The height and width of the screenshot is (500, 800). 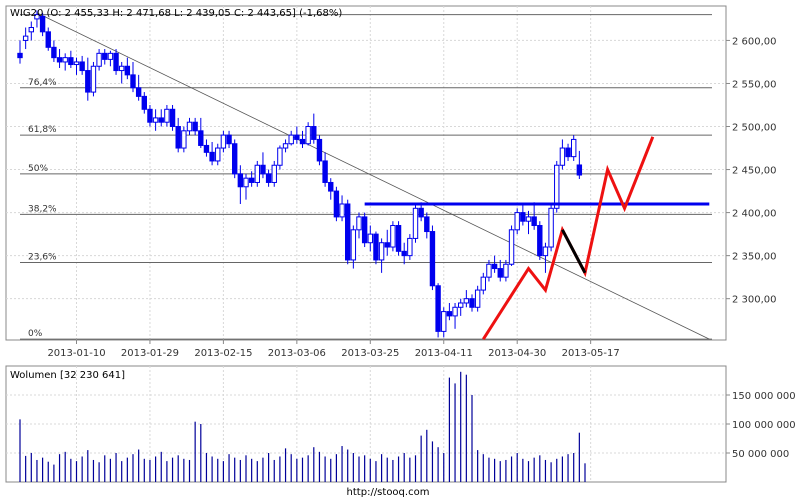 I want to click on price-x-tick-label: 2013-04-30, so click(x=517, y=353).